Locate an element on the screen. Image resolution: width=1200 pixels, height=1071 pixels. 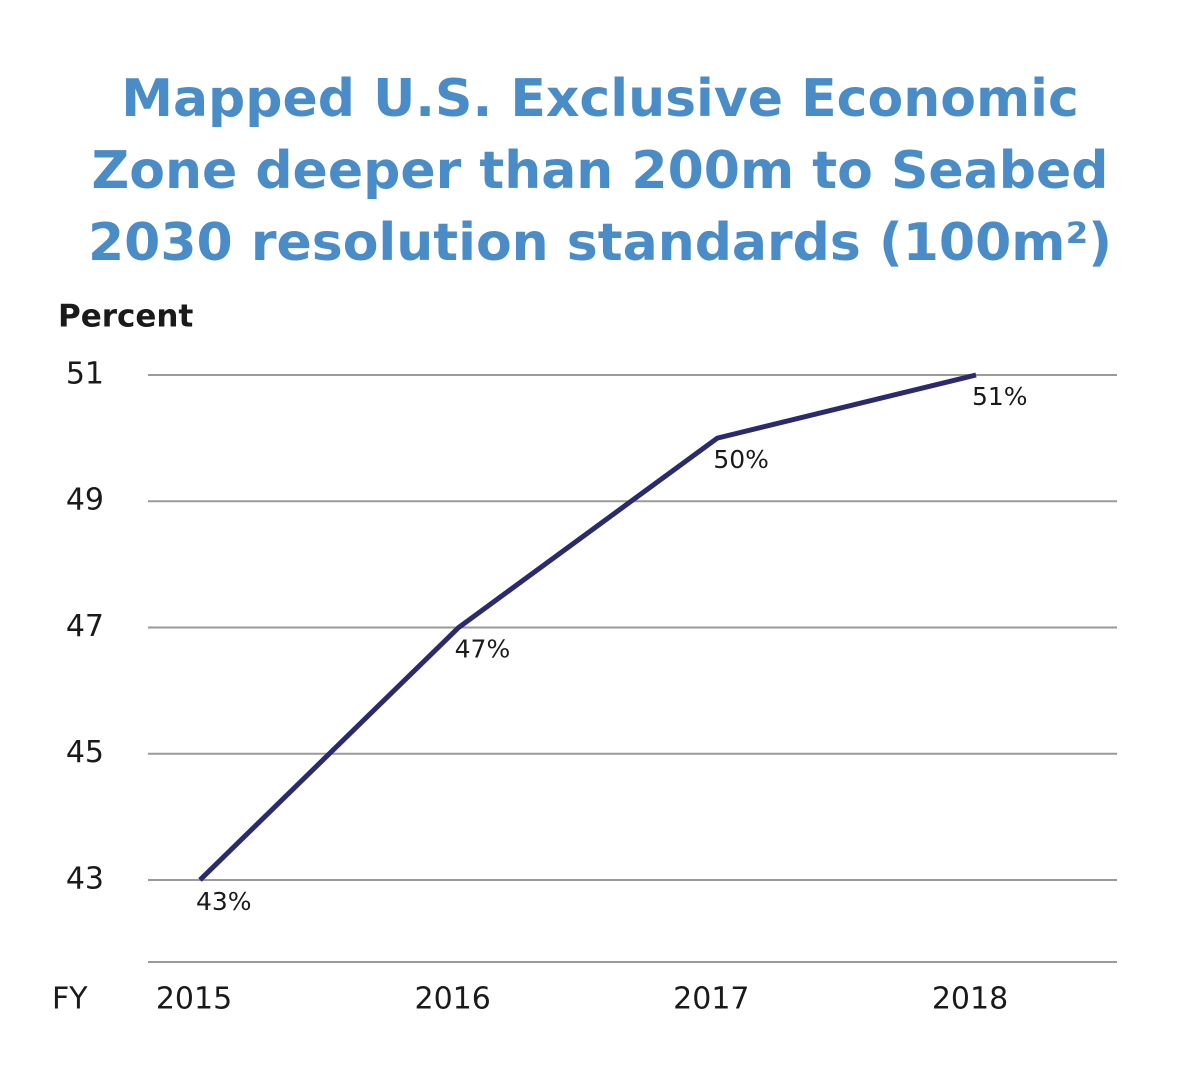
x-tick-label: 2017 is located at coordinates (711, 999).